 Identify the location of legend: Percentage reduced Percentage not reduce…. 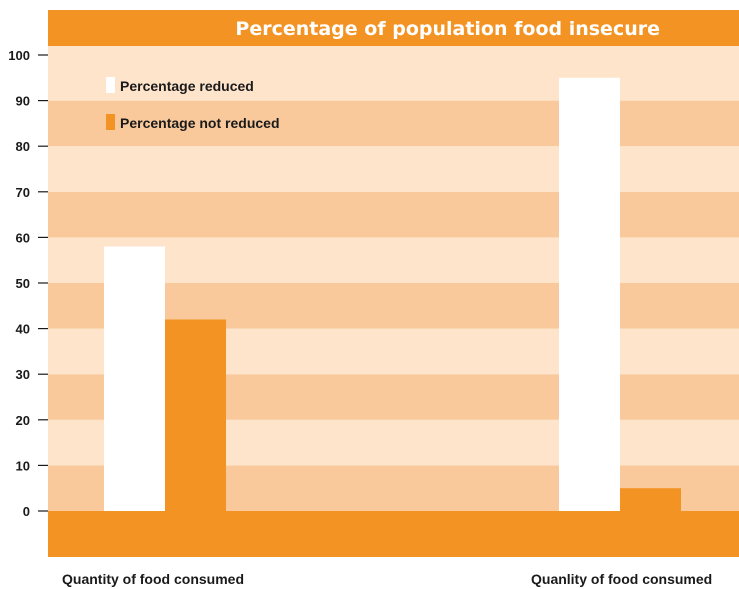
(193, 104).